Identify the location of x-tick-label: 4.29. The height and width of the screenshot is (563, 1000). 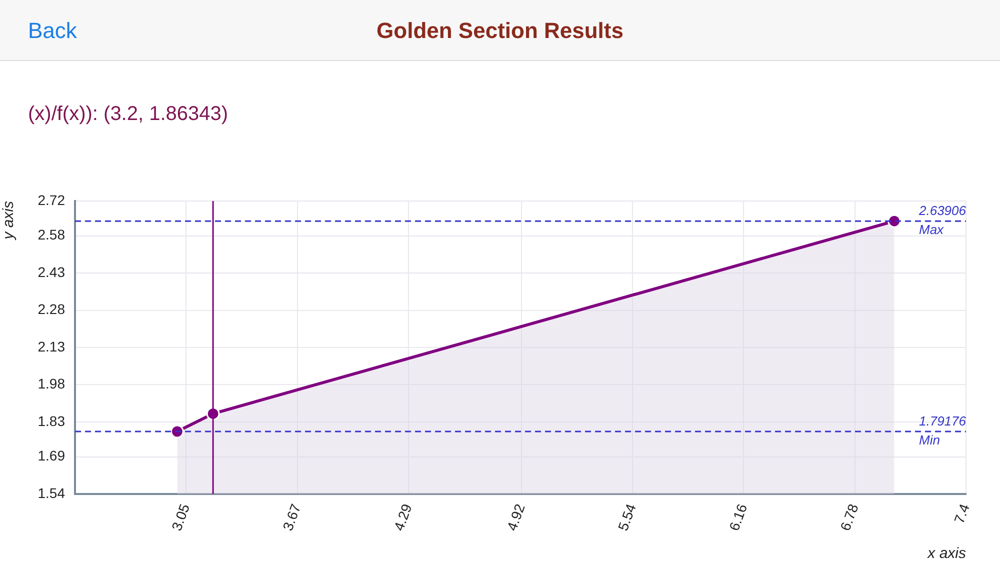
(402, 517).